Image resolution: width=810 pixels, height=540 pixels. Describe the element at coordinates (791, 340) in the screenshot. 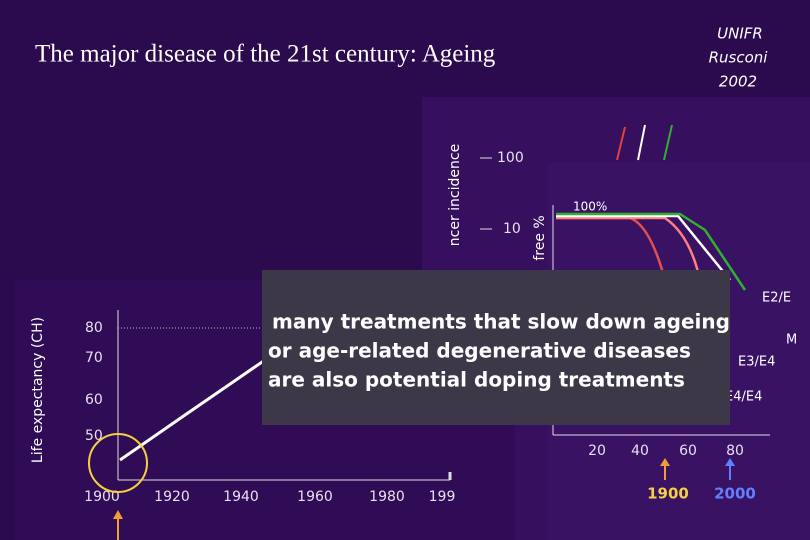

I see `curve-label: M` at that location.